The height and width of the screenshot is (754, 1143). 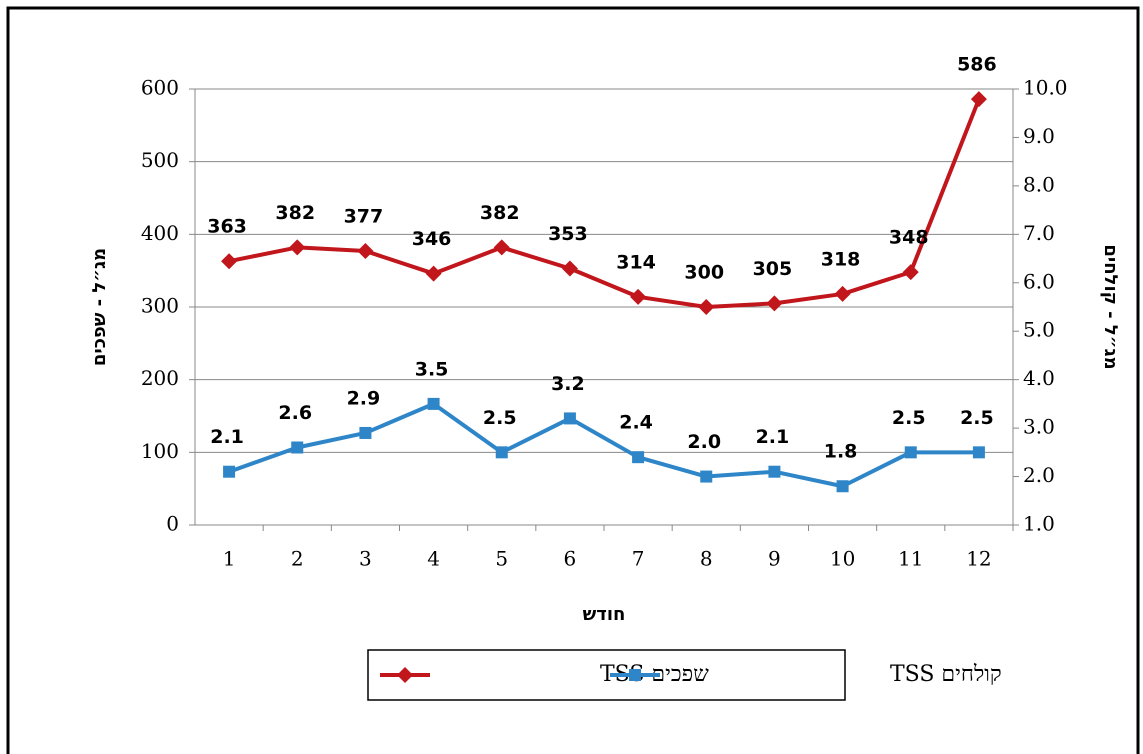 What do you see at coordinates (568, 384) in the screenshot?
I see `data-label: 3.2` at bounding box center [568, 384].